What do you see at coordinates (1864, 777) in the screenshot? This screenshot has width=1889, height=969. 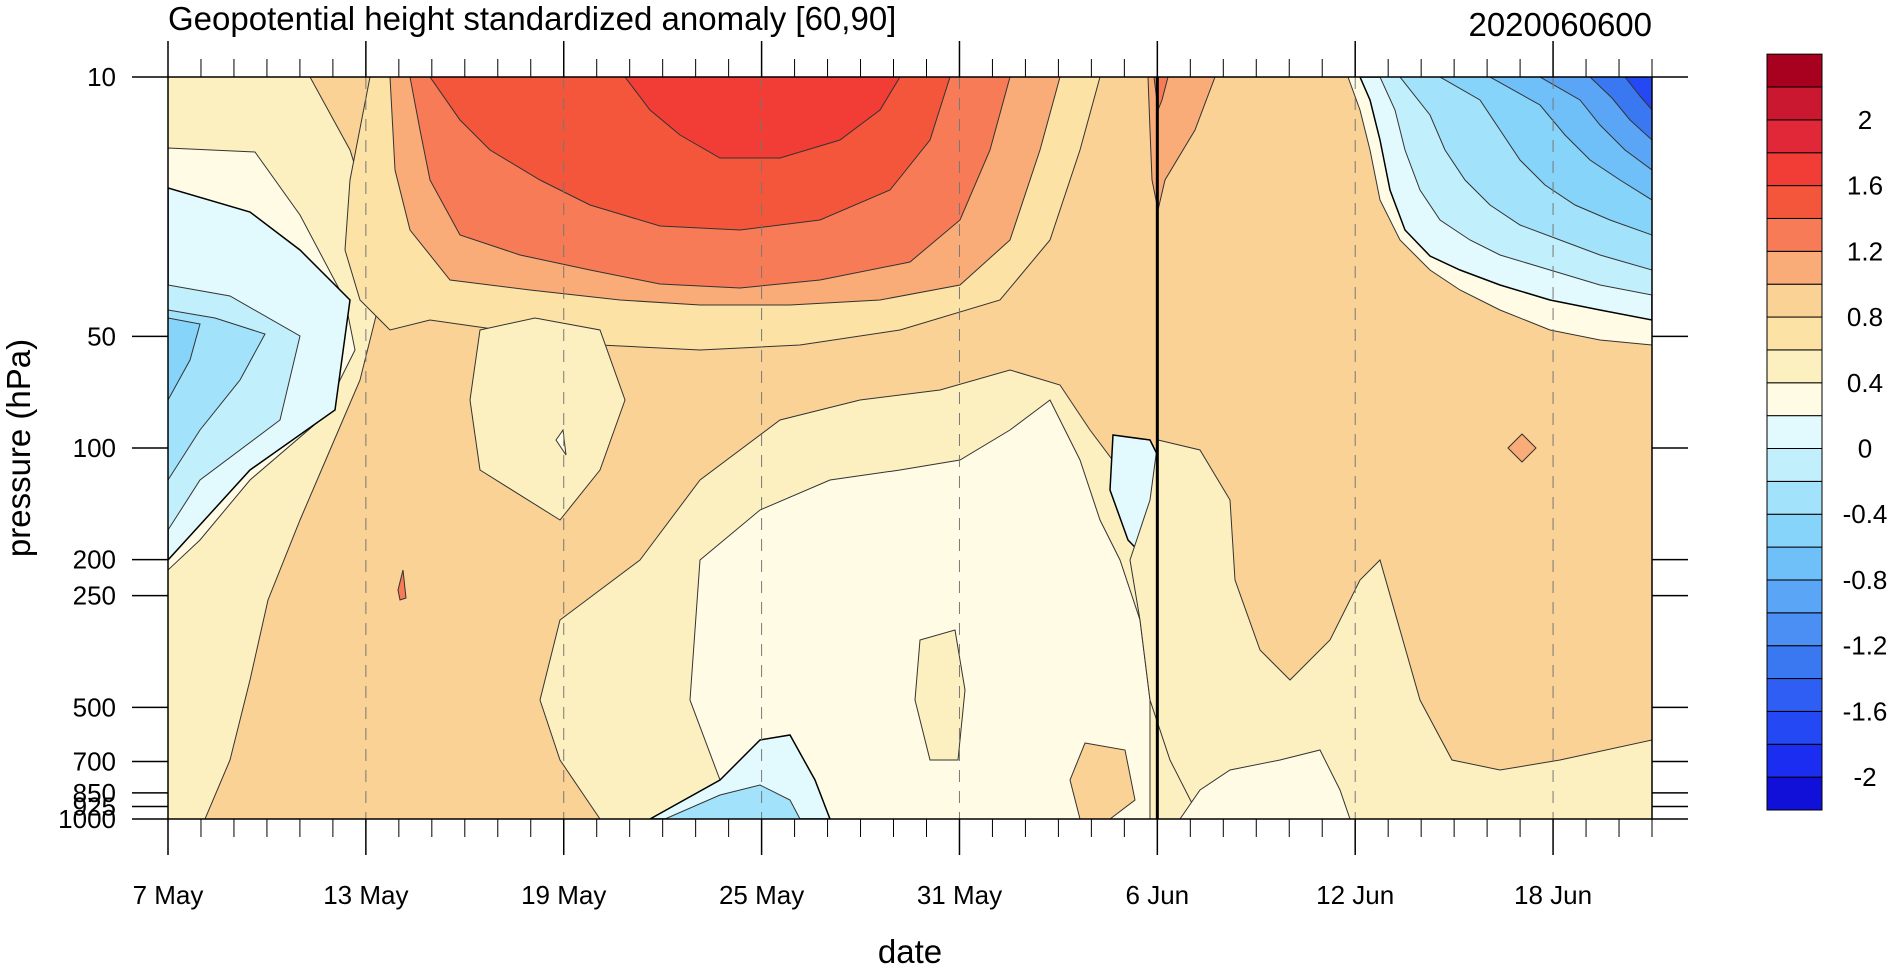 I see `colorbar-label: -2` at bounding box center [1864, 777].